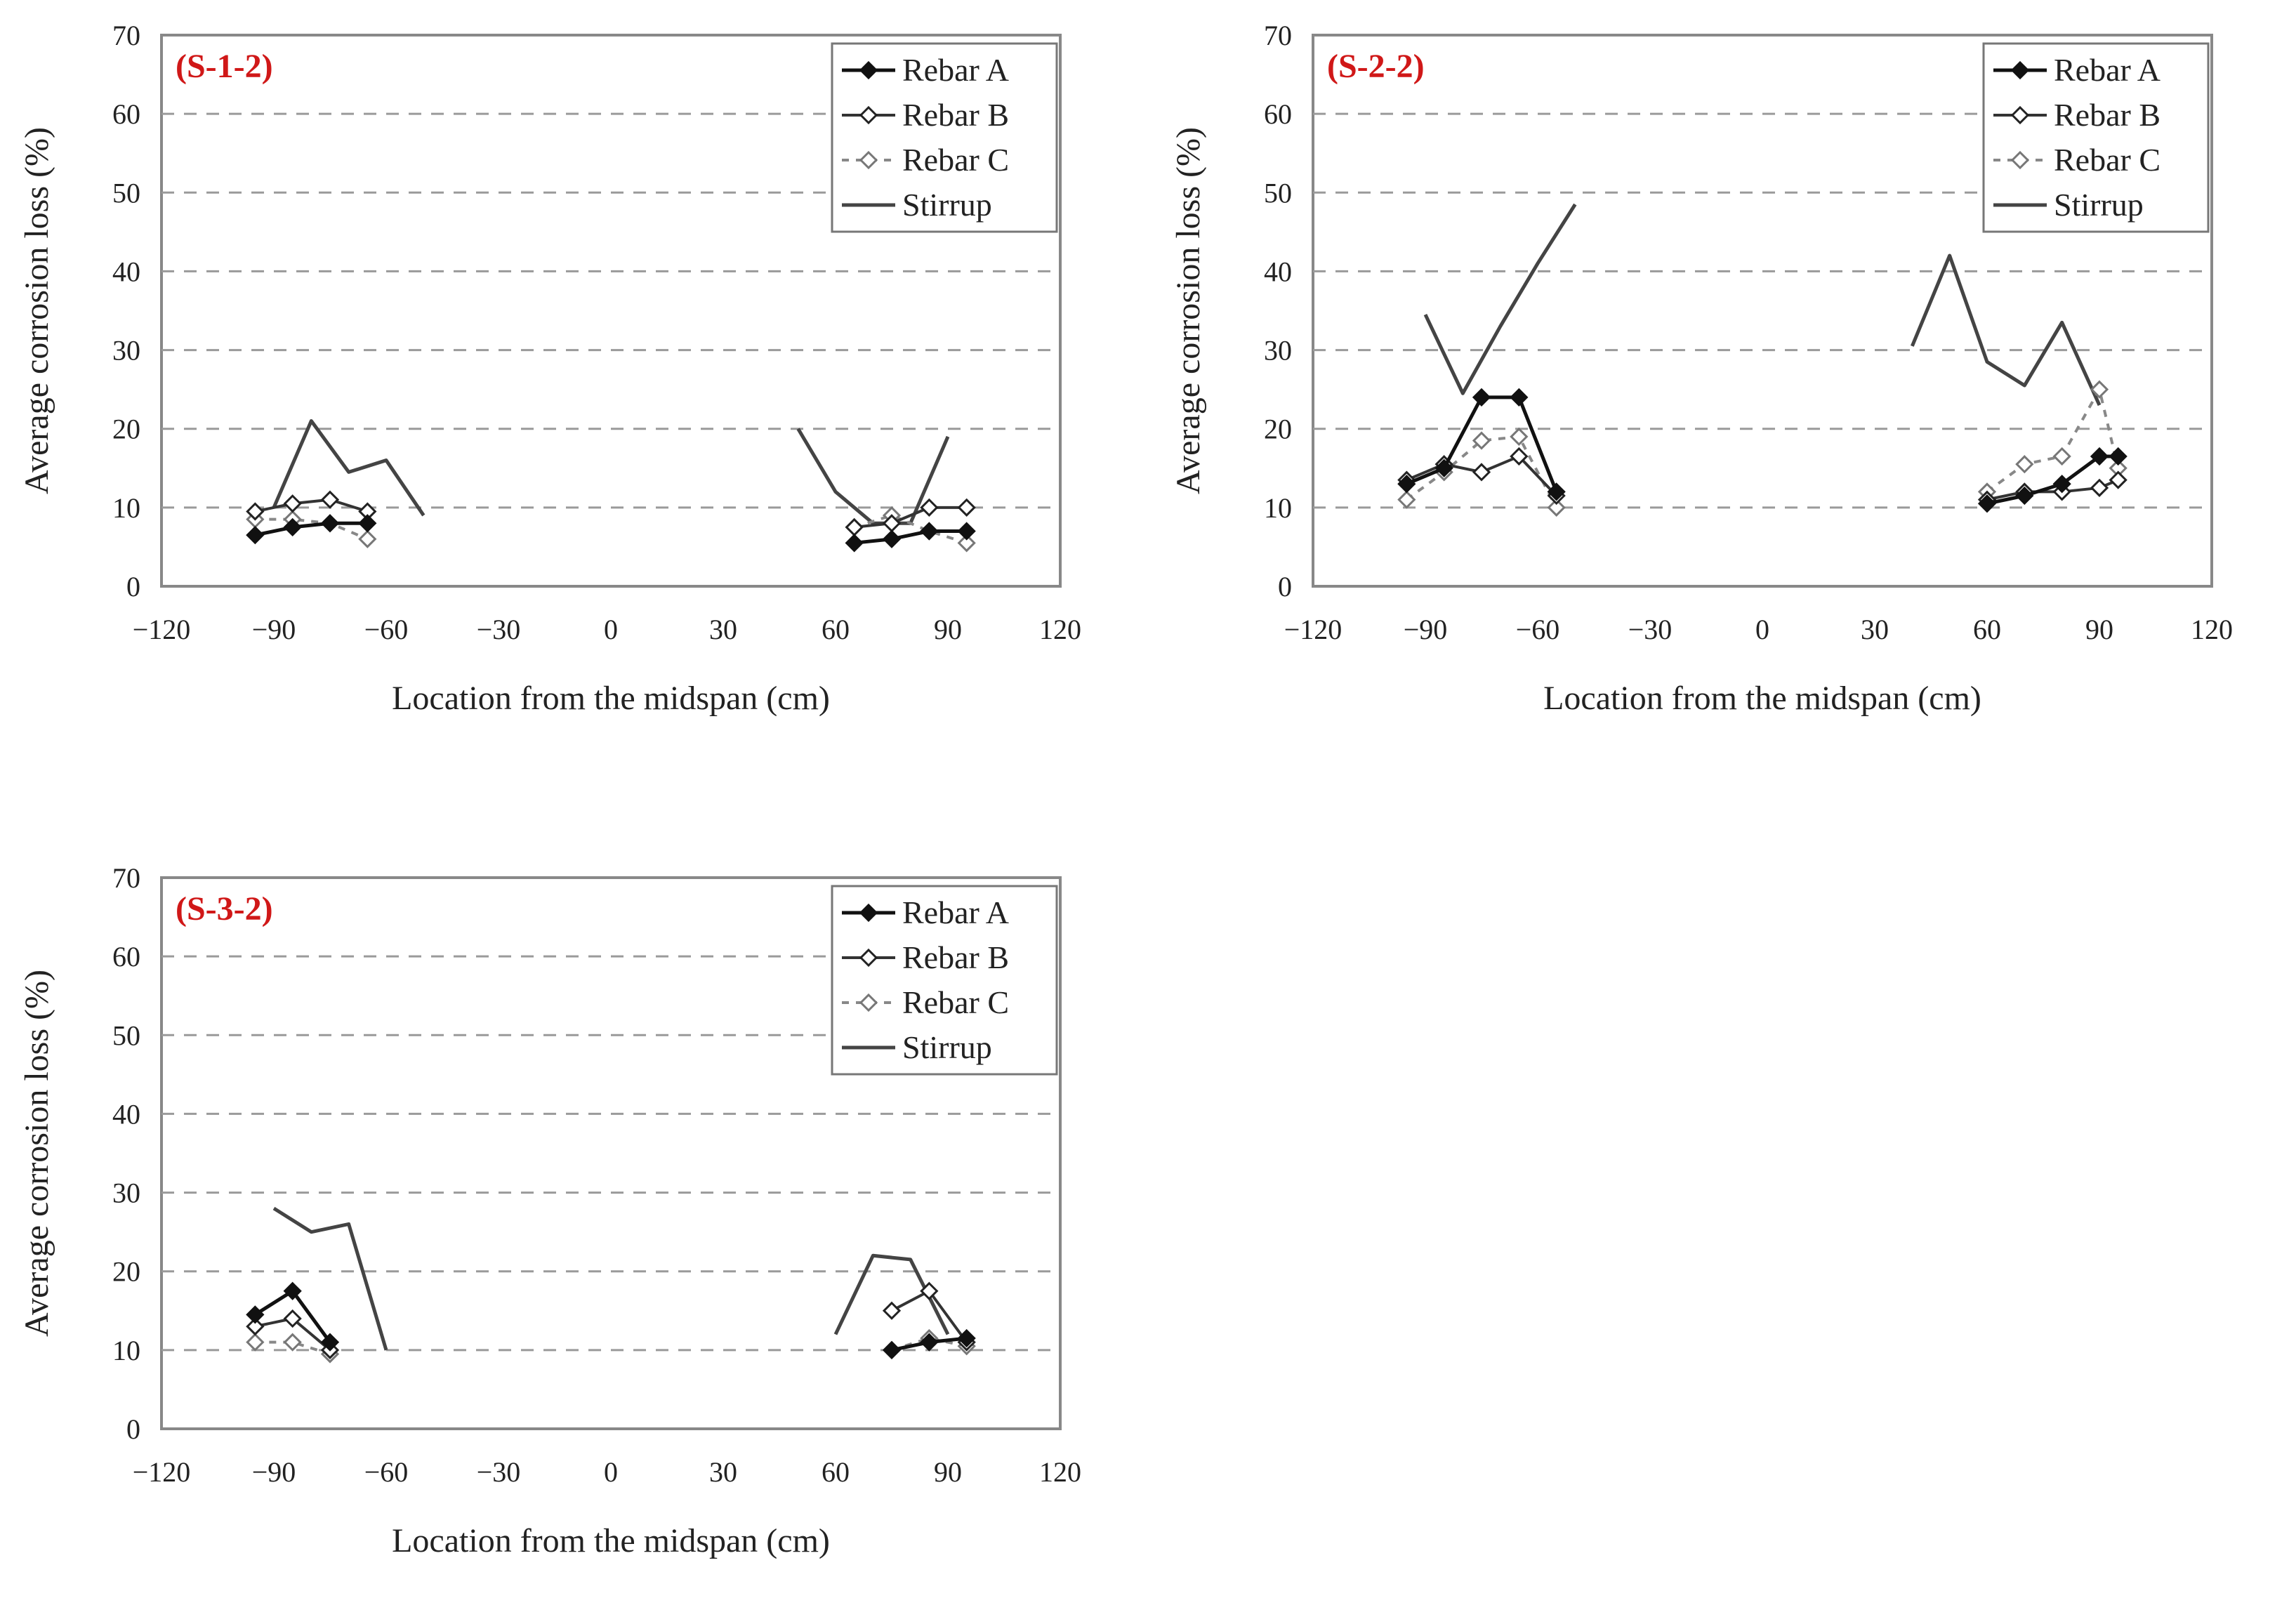 The height and width of the screenshot is (1624, 2289). Describe the element at coordinates (1651, 629) in the screenshot. I see `x-tick-label: −30` at that location.